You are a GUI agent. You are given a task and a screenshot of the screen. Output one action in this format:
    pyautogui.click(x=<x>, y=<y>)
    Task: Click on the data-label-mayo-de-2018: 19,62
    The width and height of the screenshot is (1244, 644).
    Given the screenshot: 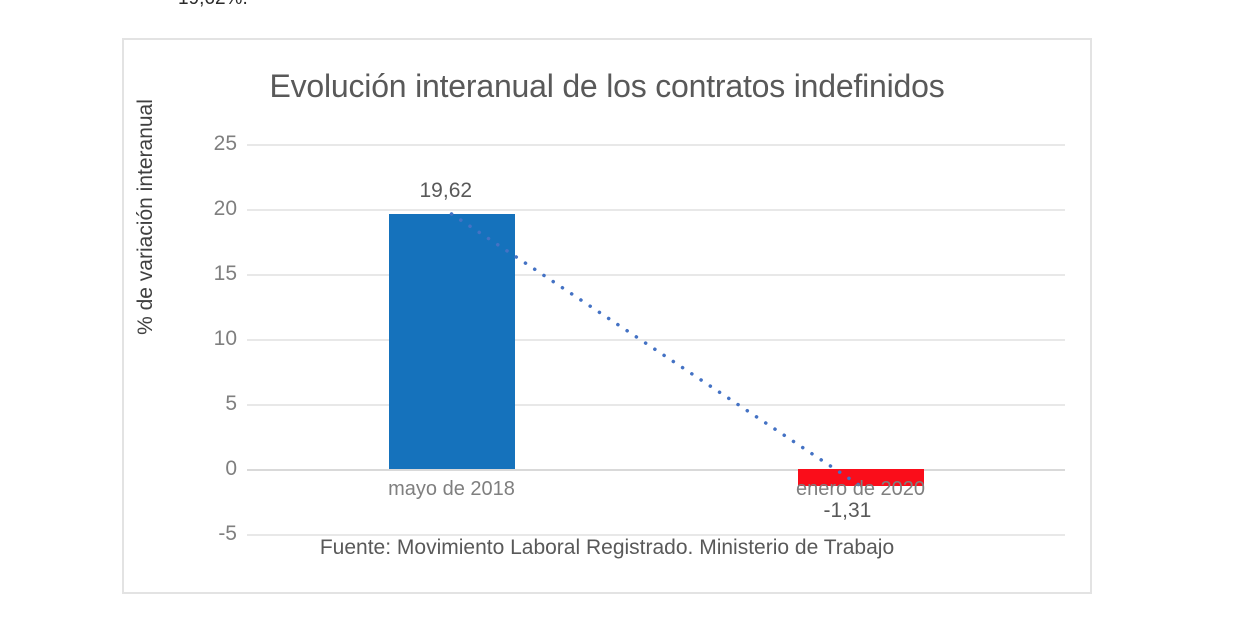 What is the action you would take?
    pyautogui.click(x=446, y=190)
    